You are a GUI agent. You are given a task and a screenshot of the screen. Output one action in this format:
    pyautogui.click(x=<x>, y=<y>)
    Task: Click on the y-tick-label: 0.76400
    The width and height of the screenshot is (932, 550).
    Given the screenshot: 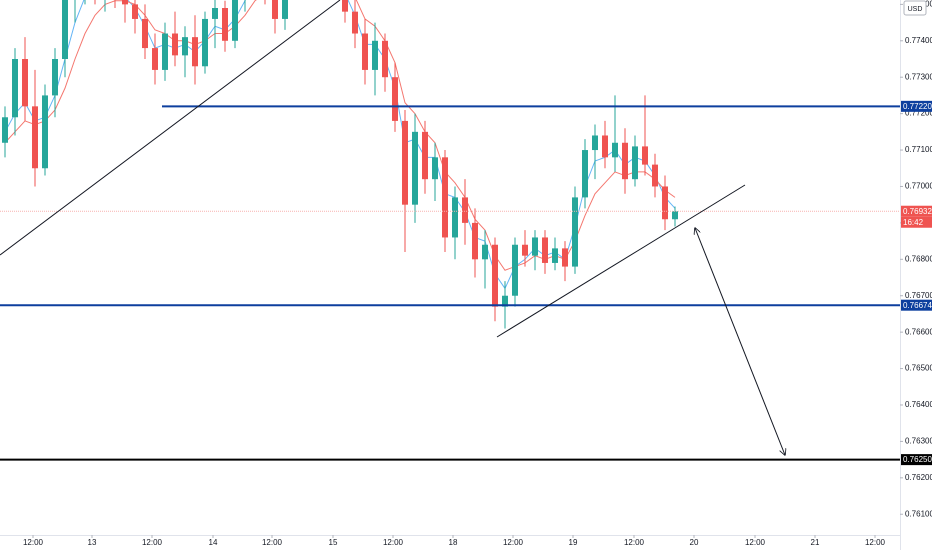 What is the action you would take?
    pyautogui.click(x=918, y=404)
    